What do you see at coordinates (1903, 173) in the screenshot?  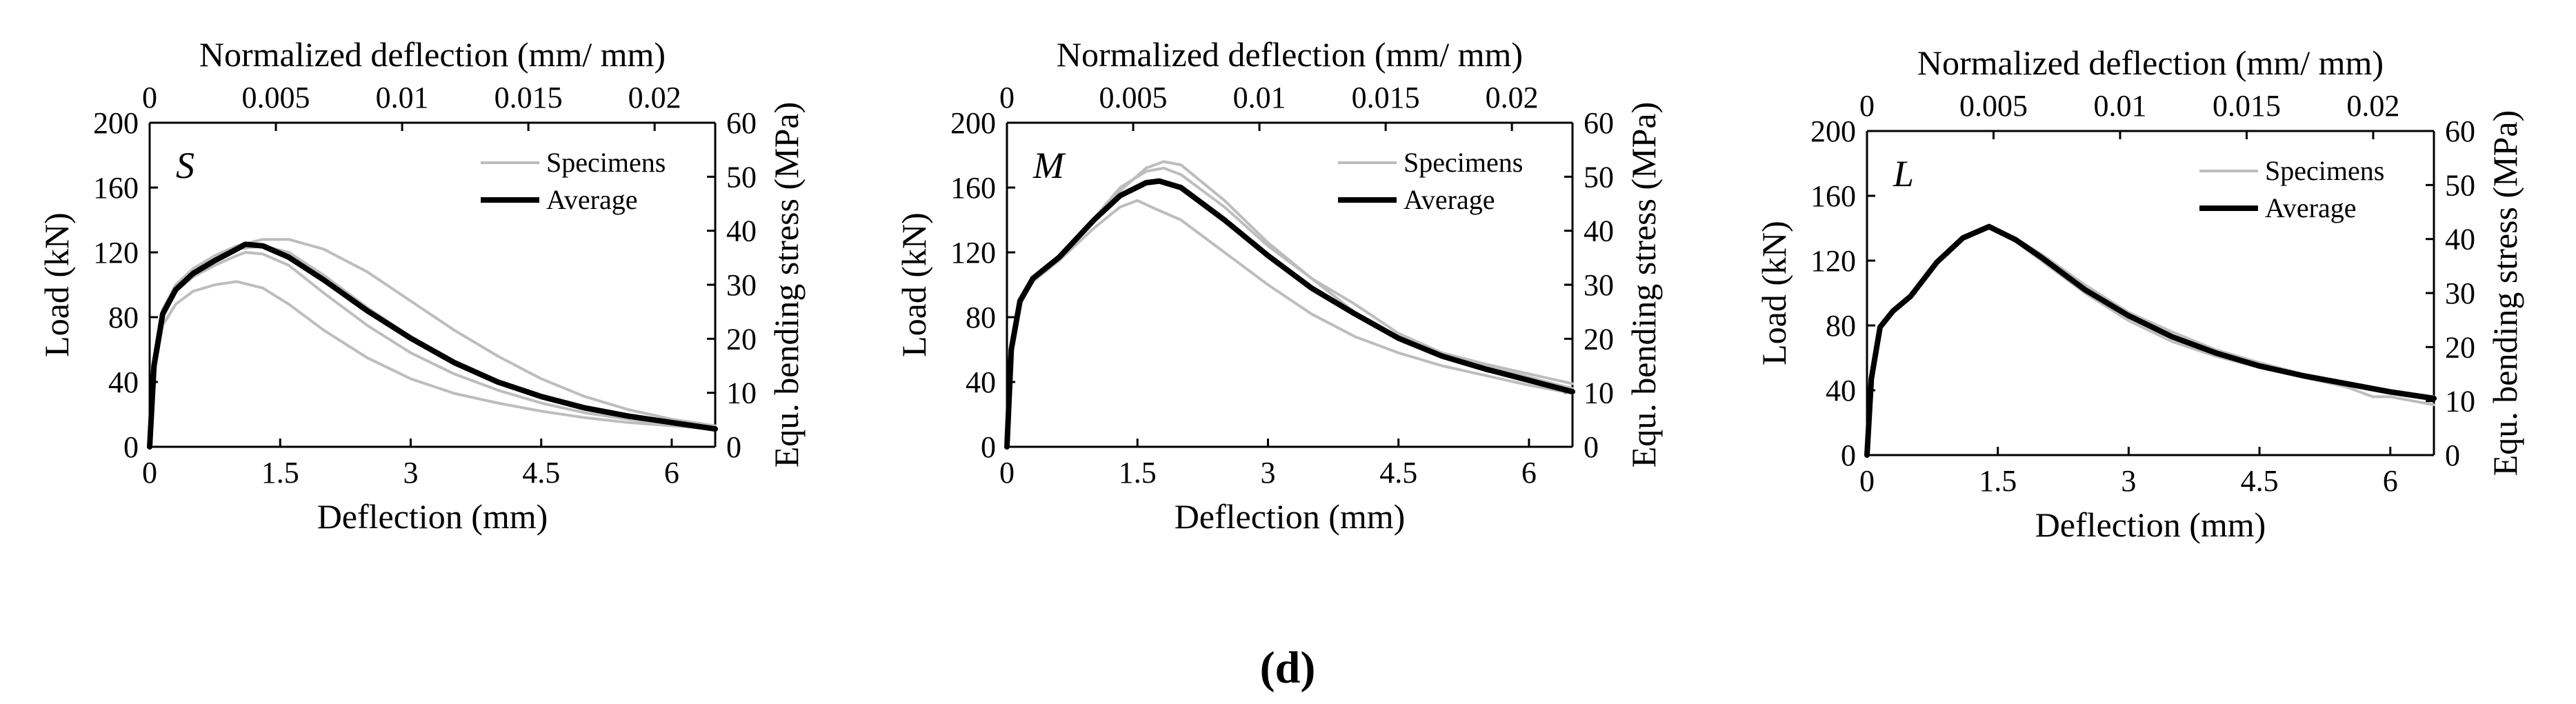 I see `panel-label: L` at bounding box center [1903, 173].